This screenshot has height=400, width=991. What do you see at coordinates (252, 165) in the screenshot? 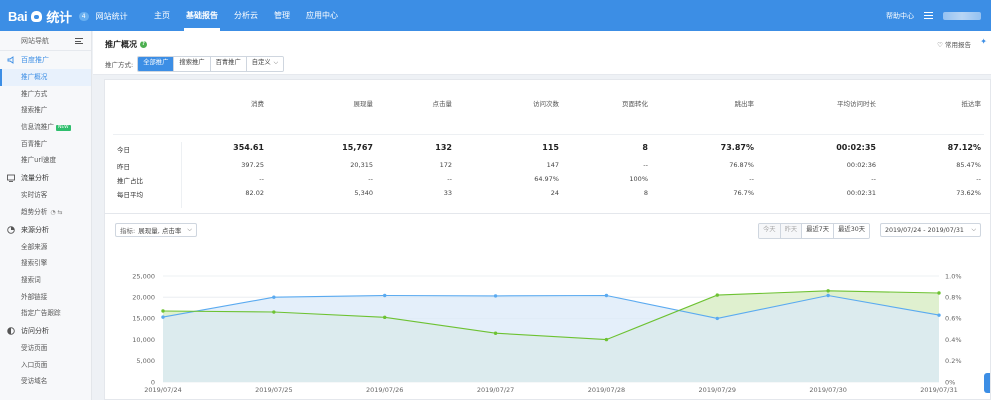
I see `table-cell: 397.25` at bounding box center [252, 165].